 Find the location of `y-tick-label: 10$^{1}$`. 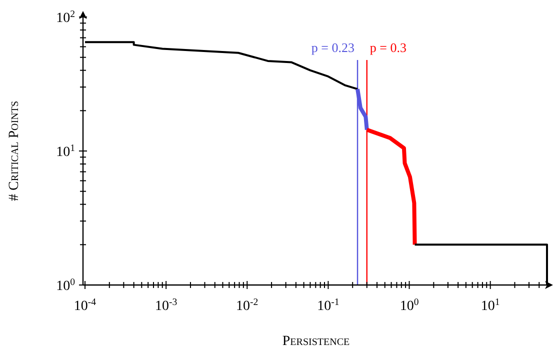

y-tick-label: 10$^{1}$ is located at coordinates (66, 151).